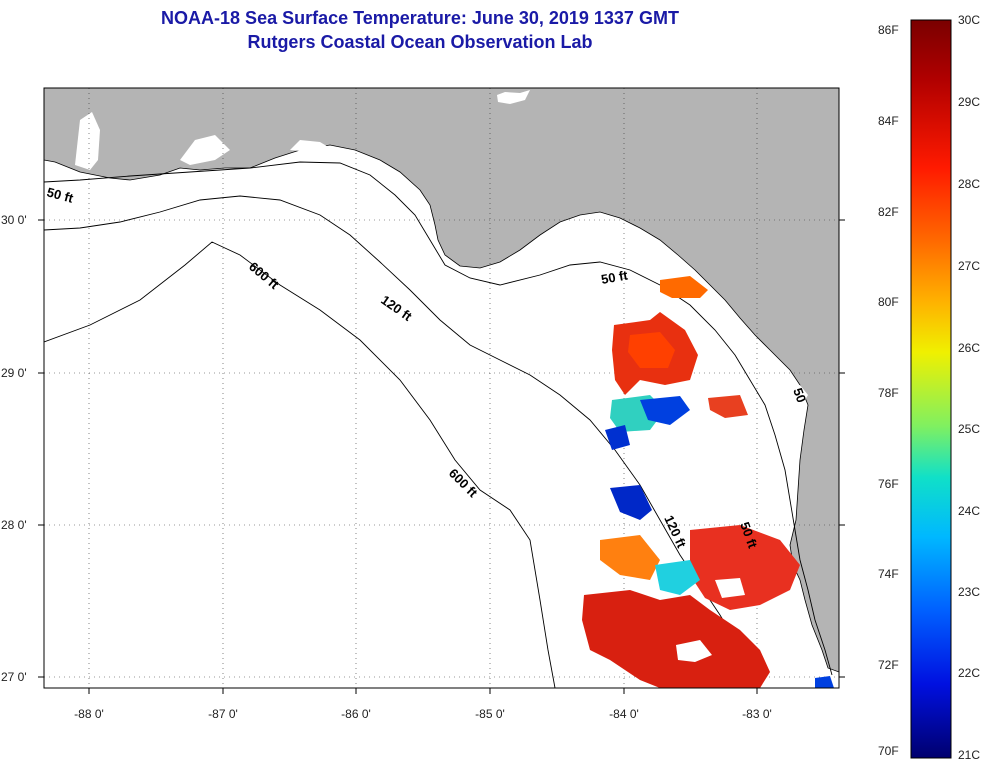  What do you see at coordinates (969, 348) in the screenshot?
I see `colorbar-c-label: 26C` at bounding box center [969, 348].